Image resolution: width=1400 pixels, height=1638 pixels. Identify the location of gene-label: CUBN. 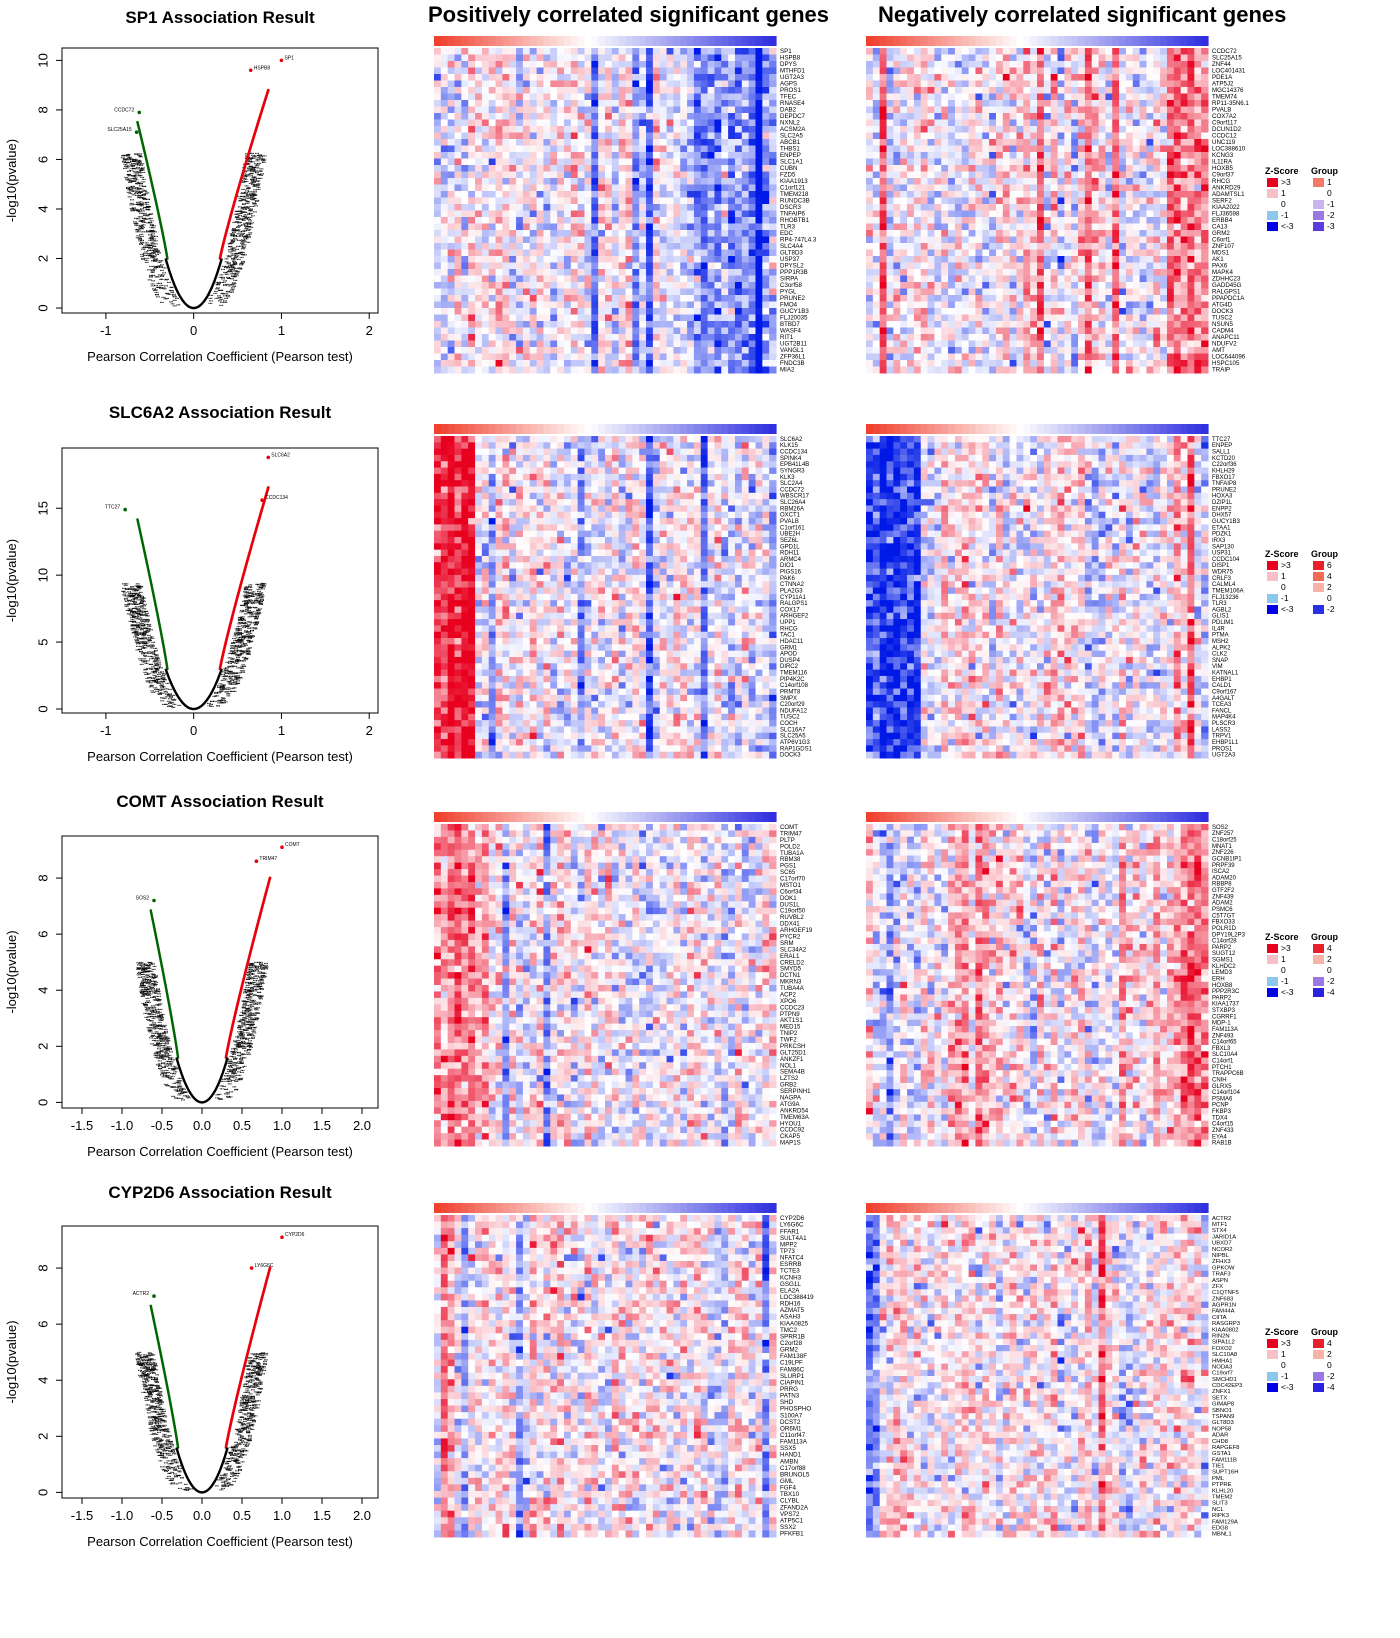
(788, 168).